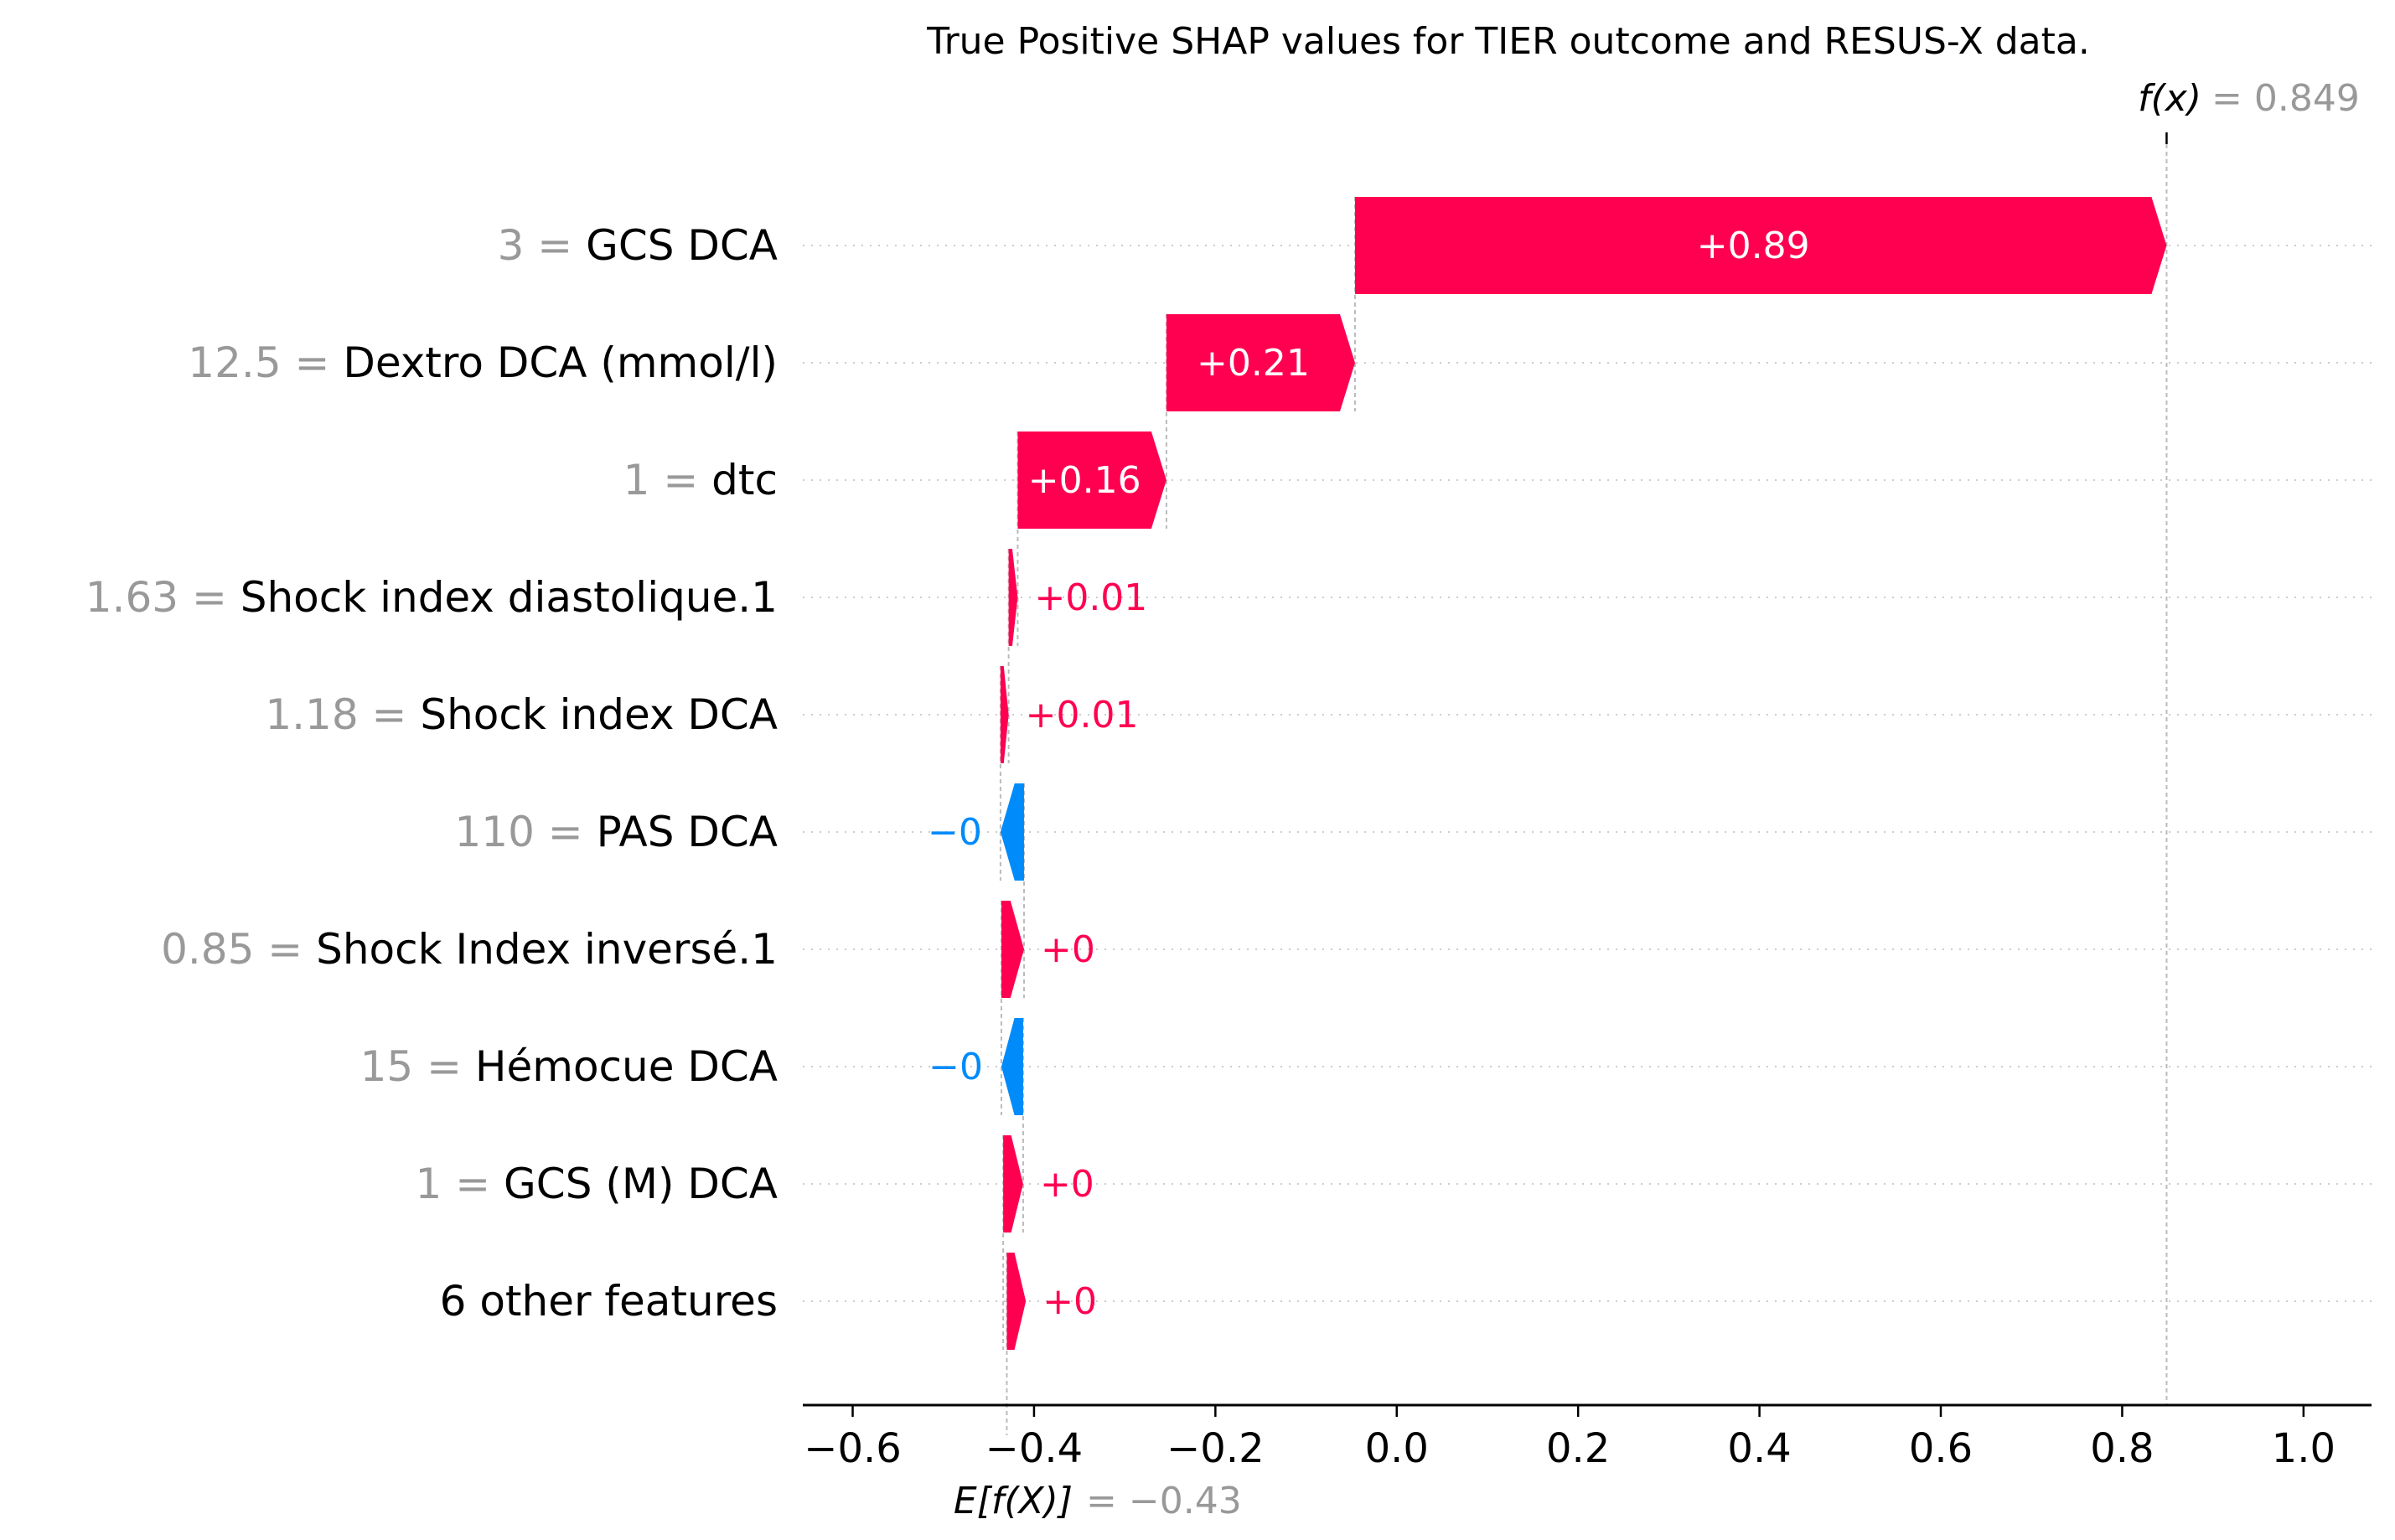 The height and width of the screenshot is (1540, 2395). What do you see at coordinates (1753, 246) in the screenshot?
I see `shap-value-label: +0.89` at bounding box center [1753, 246].